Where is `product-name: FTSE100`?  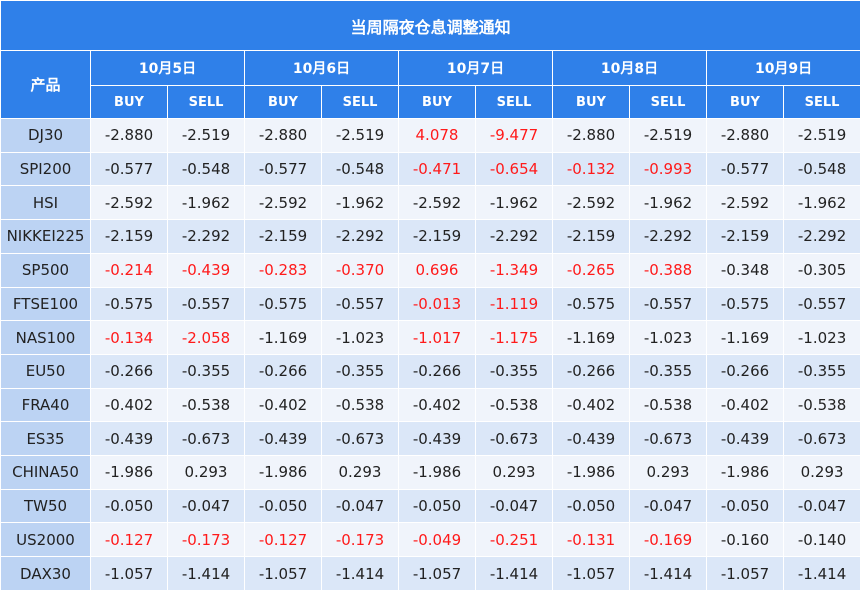
product-name: FTSE100 is located at coordinates (45, 304).